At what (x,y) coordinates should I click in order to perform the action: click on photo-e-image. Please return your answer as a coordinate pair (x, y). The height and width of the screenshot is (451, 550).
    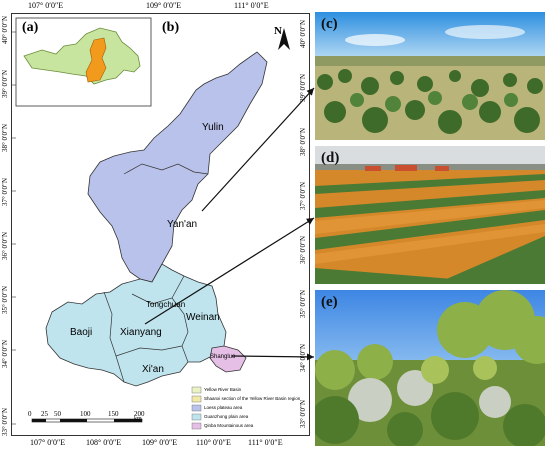
    Looking at the image, I should click on (430, 368).